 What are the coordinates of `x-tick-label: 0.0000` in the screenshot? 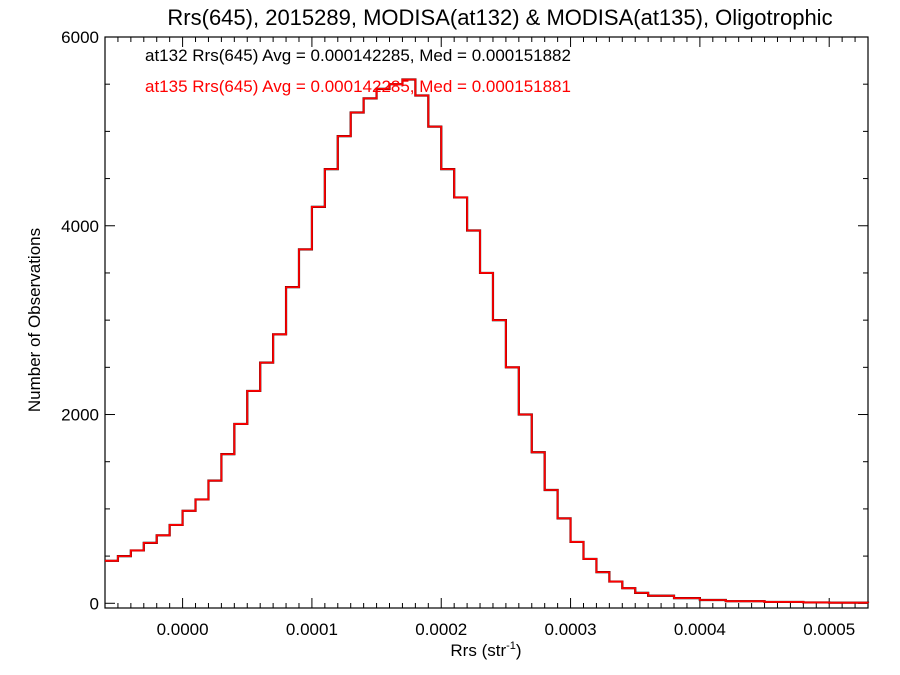 It's located at (183, 629).